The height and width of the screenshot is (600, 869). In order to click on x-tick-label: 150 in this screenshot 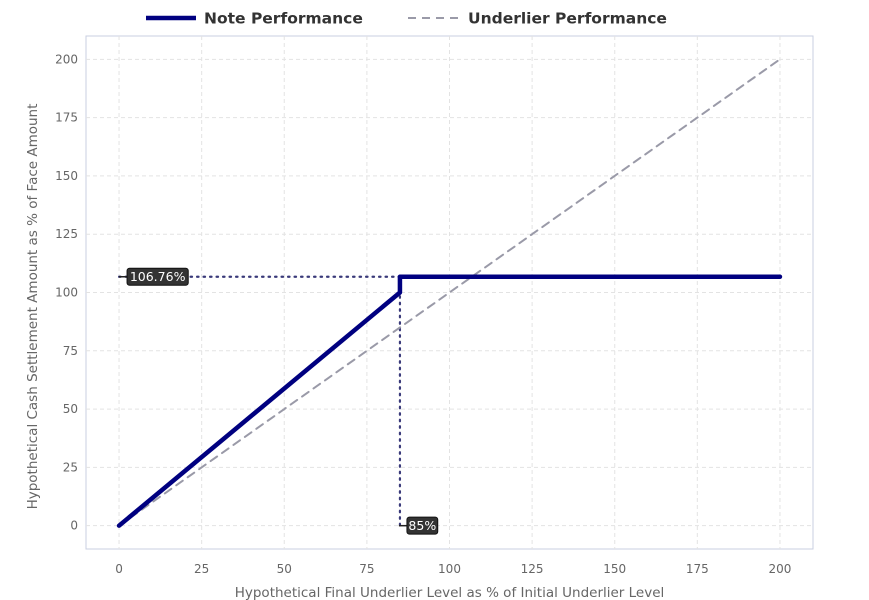, I will do `click(614, 569)`.